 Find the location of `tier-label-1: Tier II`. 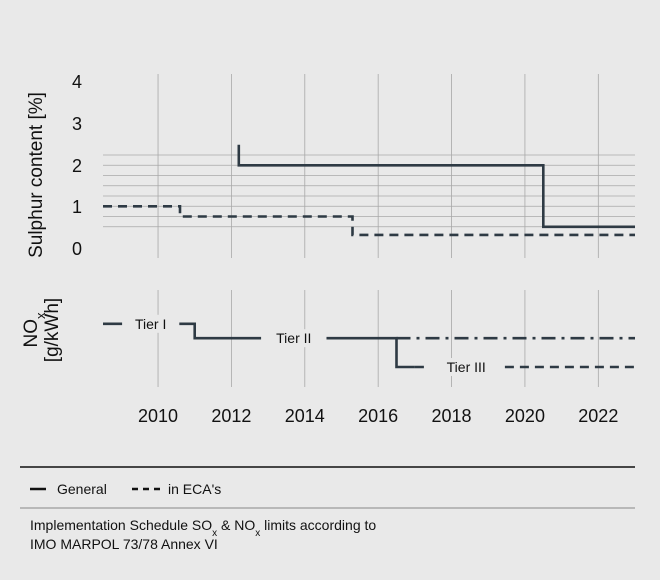

tier-label-1: Tier II is located at coordinates (293, 338).